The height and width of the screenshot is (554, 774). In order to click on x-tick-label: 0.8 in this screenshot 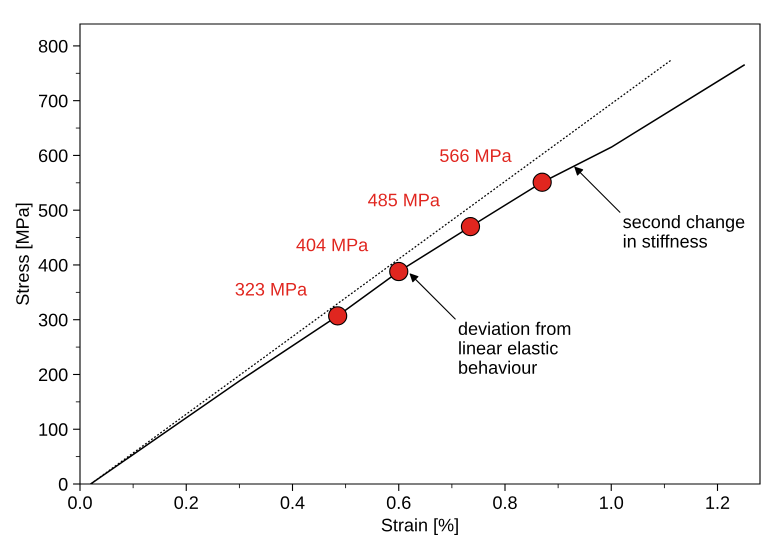, I will do `click(505, 503)`.